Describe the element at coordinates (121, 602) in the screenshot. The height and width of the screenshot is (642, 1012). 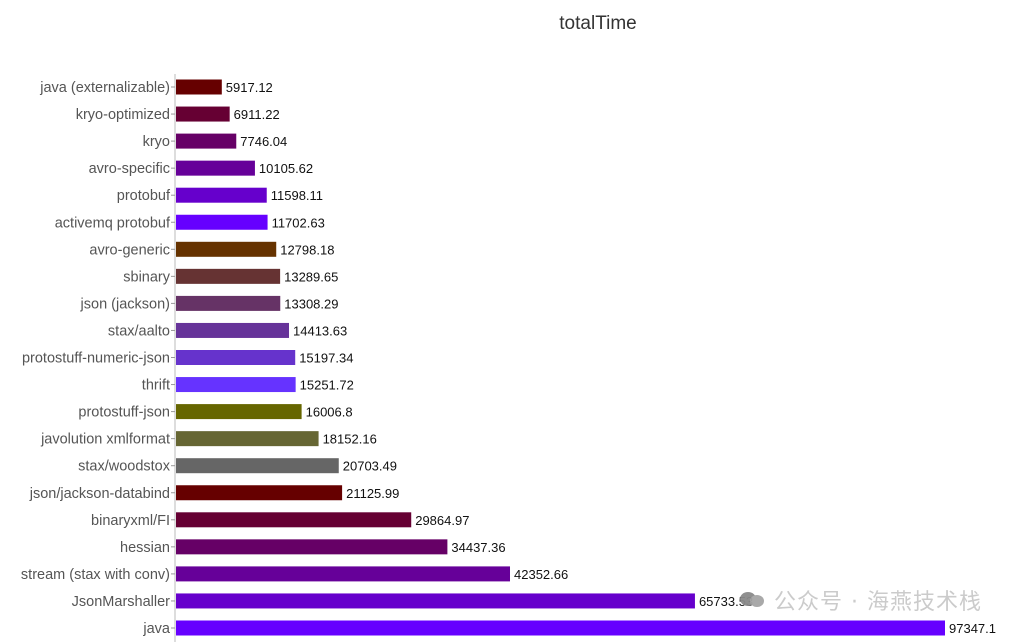
I see `category-label: JsonMarshaller` at that location.